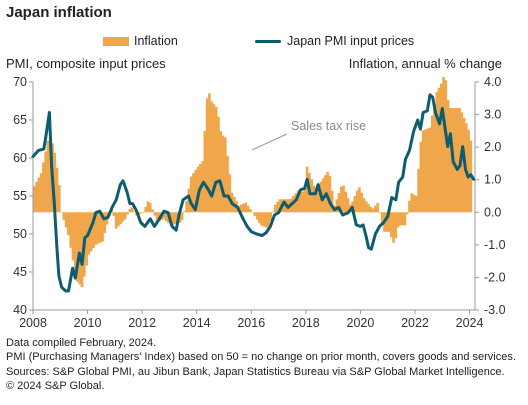  What do you see at coordinates (492, 82) in the screenshot?
I see `right-tick-label: 4.0` at bounding box center [492, 82].